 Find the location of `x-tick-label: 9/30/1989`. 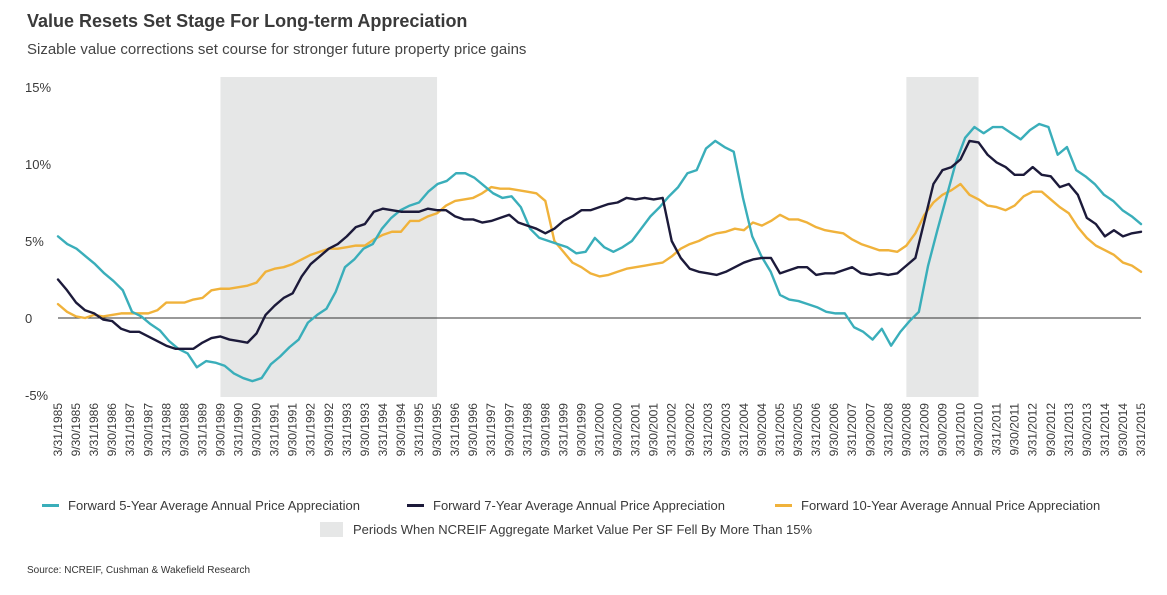

x-tick-label: 9/30/1989 is located at coordinates (220, 430).